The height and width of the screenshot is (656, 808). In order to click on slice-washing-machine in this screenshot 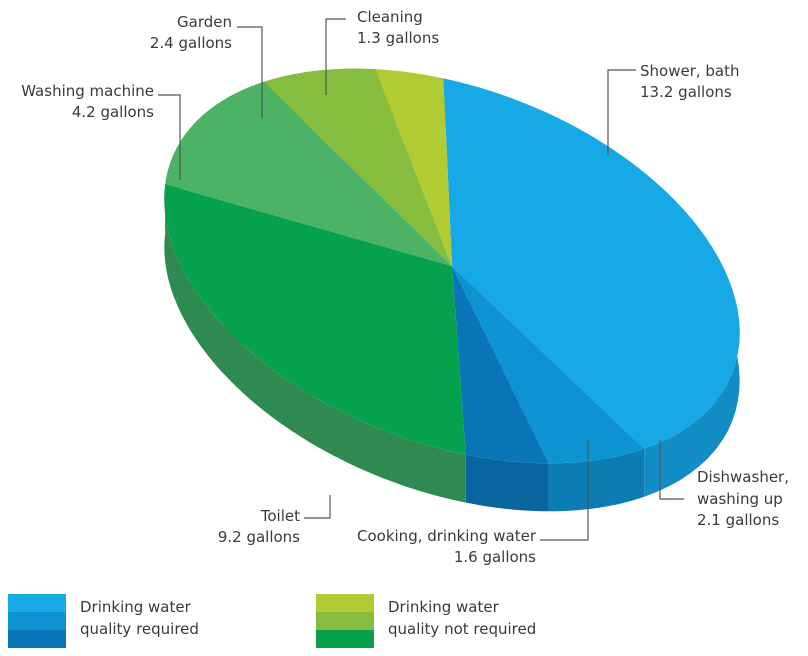, I will do `click(309, 174)`.